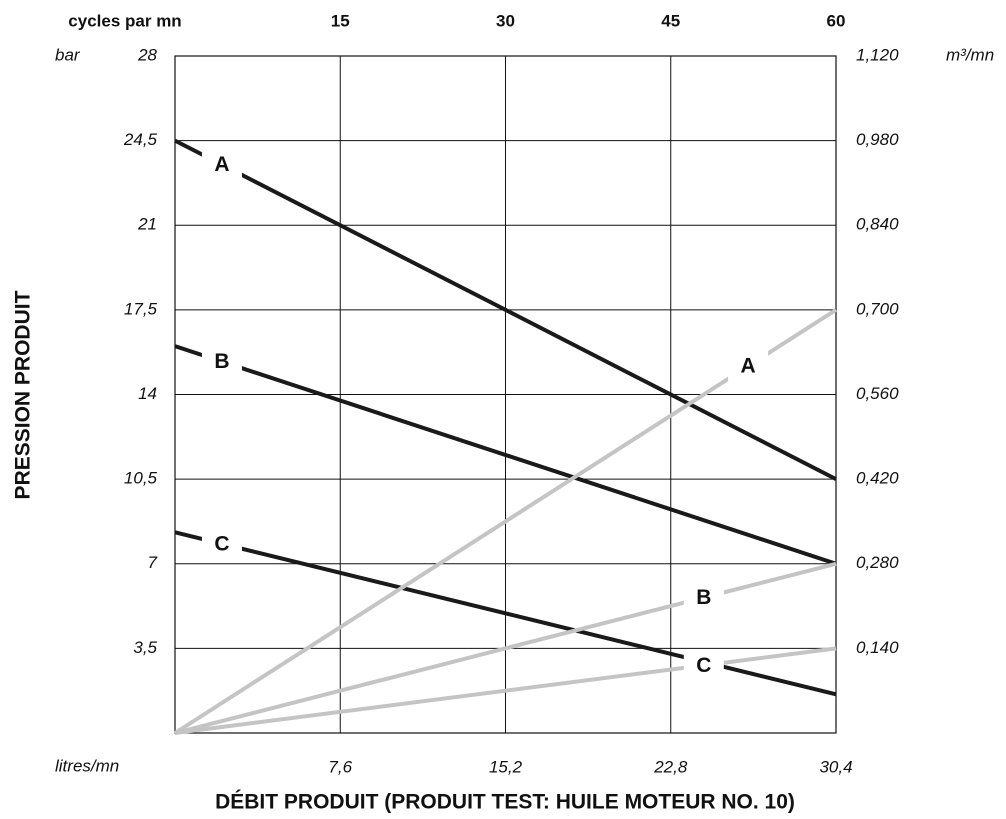  What do you see at coordinates (87, 765) in the screenshot?
I see `x-unit: litres/mn` at bounding box center [87, 765].